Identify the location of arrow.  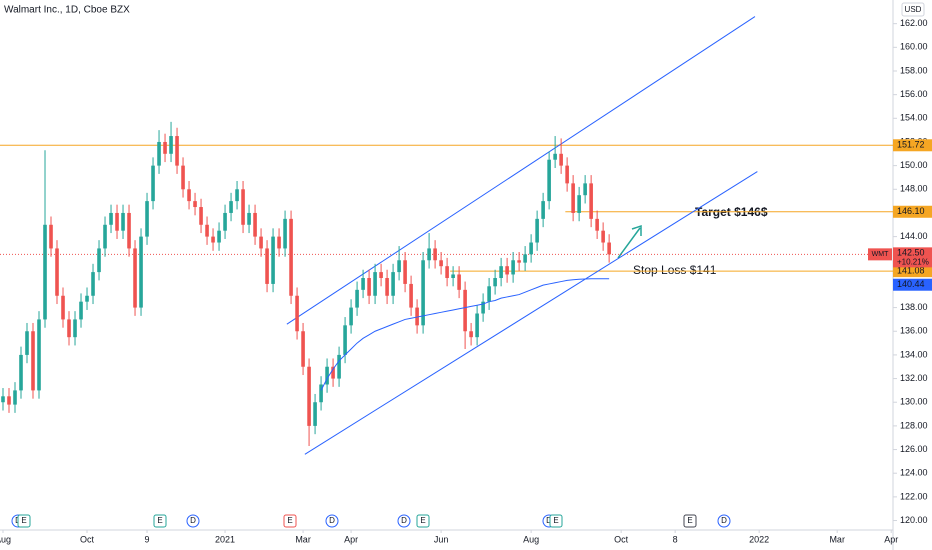
(629, 241).